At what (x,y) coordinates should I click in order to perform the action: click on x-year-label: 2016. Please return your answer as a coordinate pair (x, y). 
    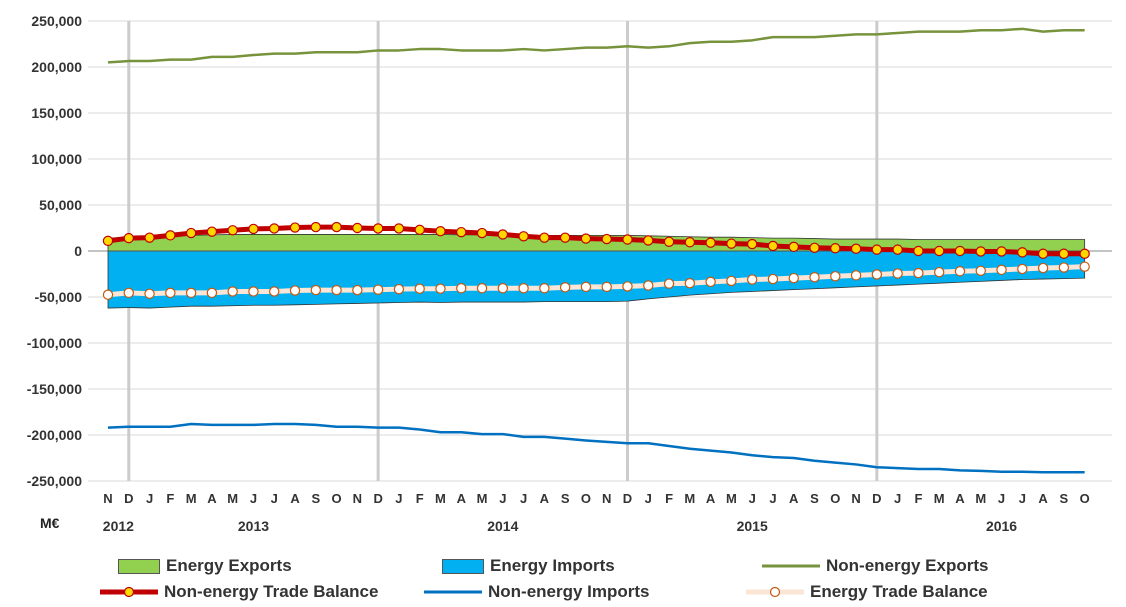
    Looking at the image, I should click on (1001, 526).